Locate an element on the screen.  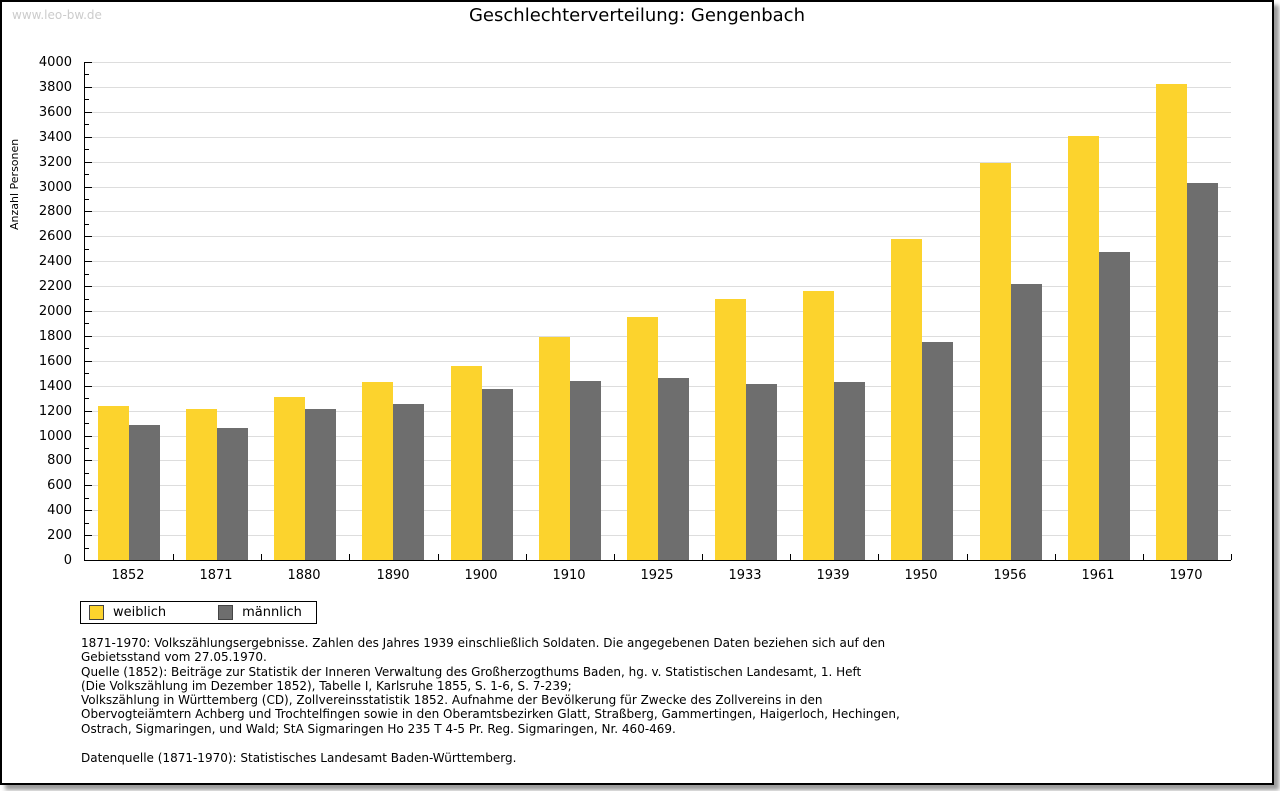
x-tick-label-1910: 1910 is located at coordinates (569, 575).